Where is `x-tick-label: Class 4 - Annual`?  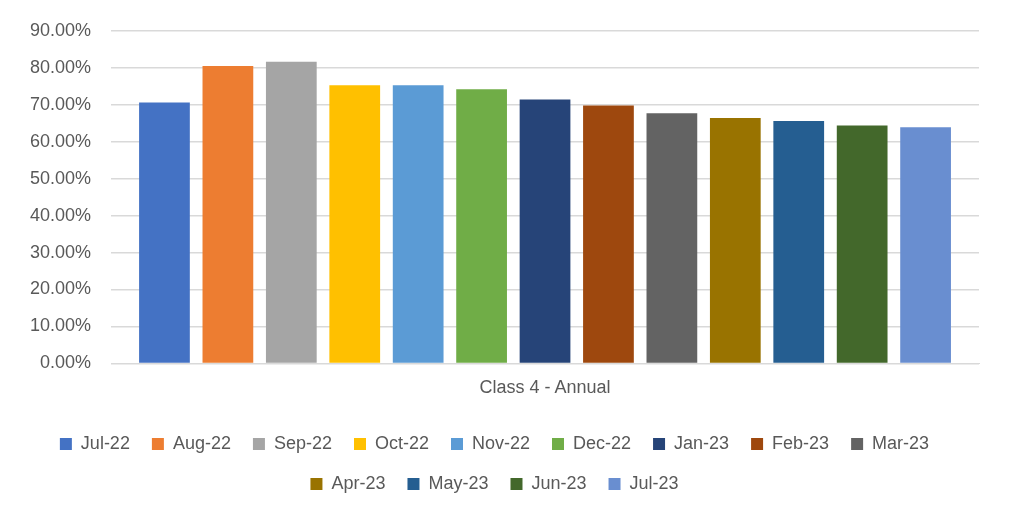
x-tick-label: Class 4 - Annual is located at coordinates (545, 387).